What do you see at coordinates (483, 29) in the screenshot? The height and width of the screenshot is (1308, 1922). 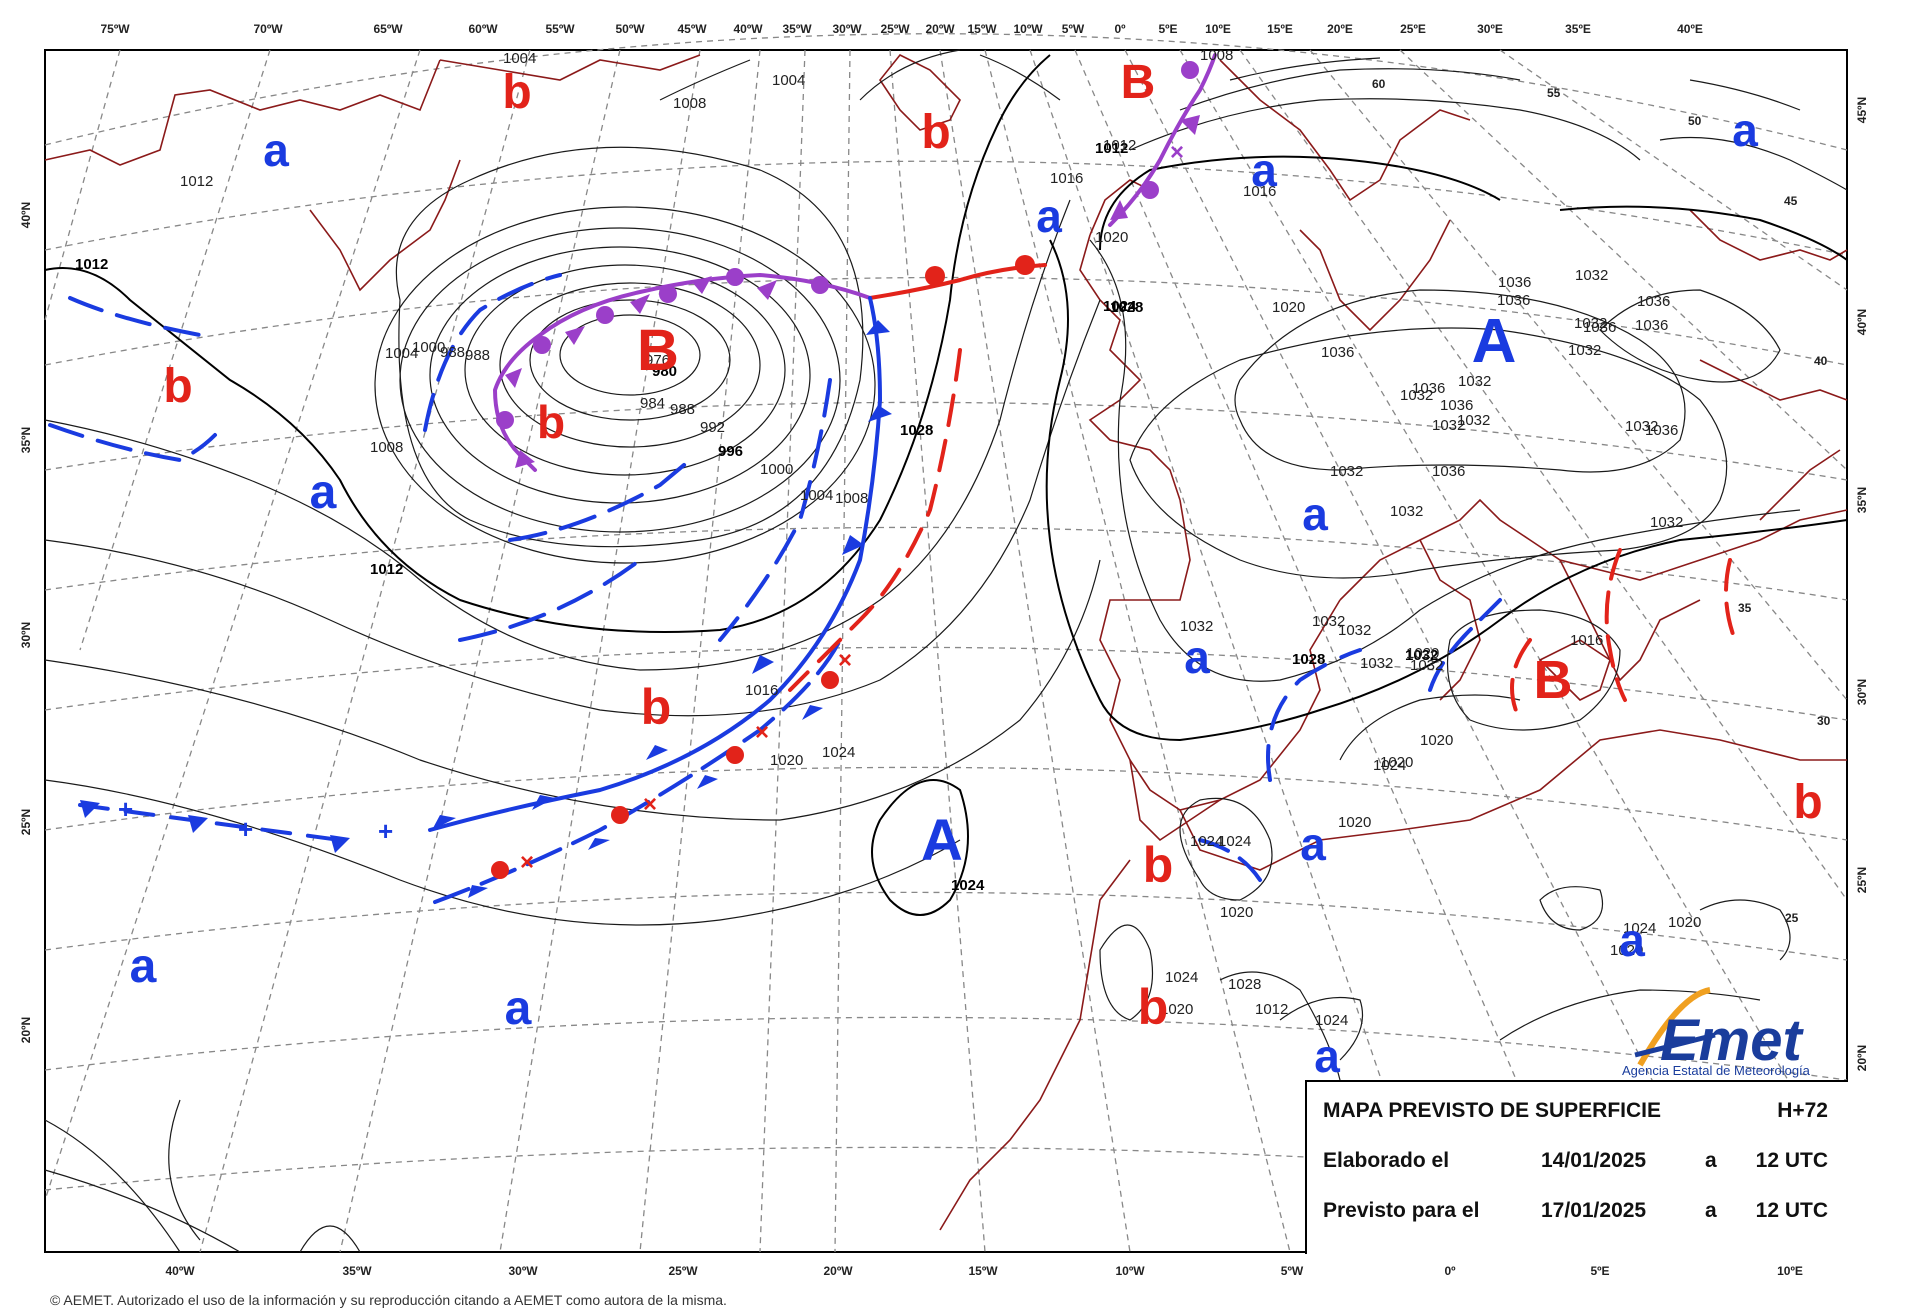 I see `top-tick-label: 60ºW` at bounding box center [483, 29].